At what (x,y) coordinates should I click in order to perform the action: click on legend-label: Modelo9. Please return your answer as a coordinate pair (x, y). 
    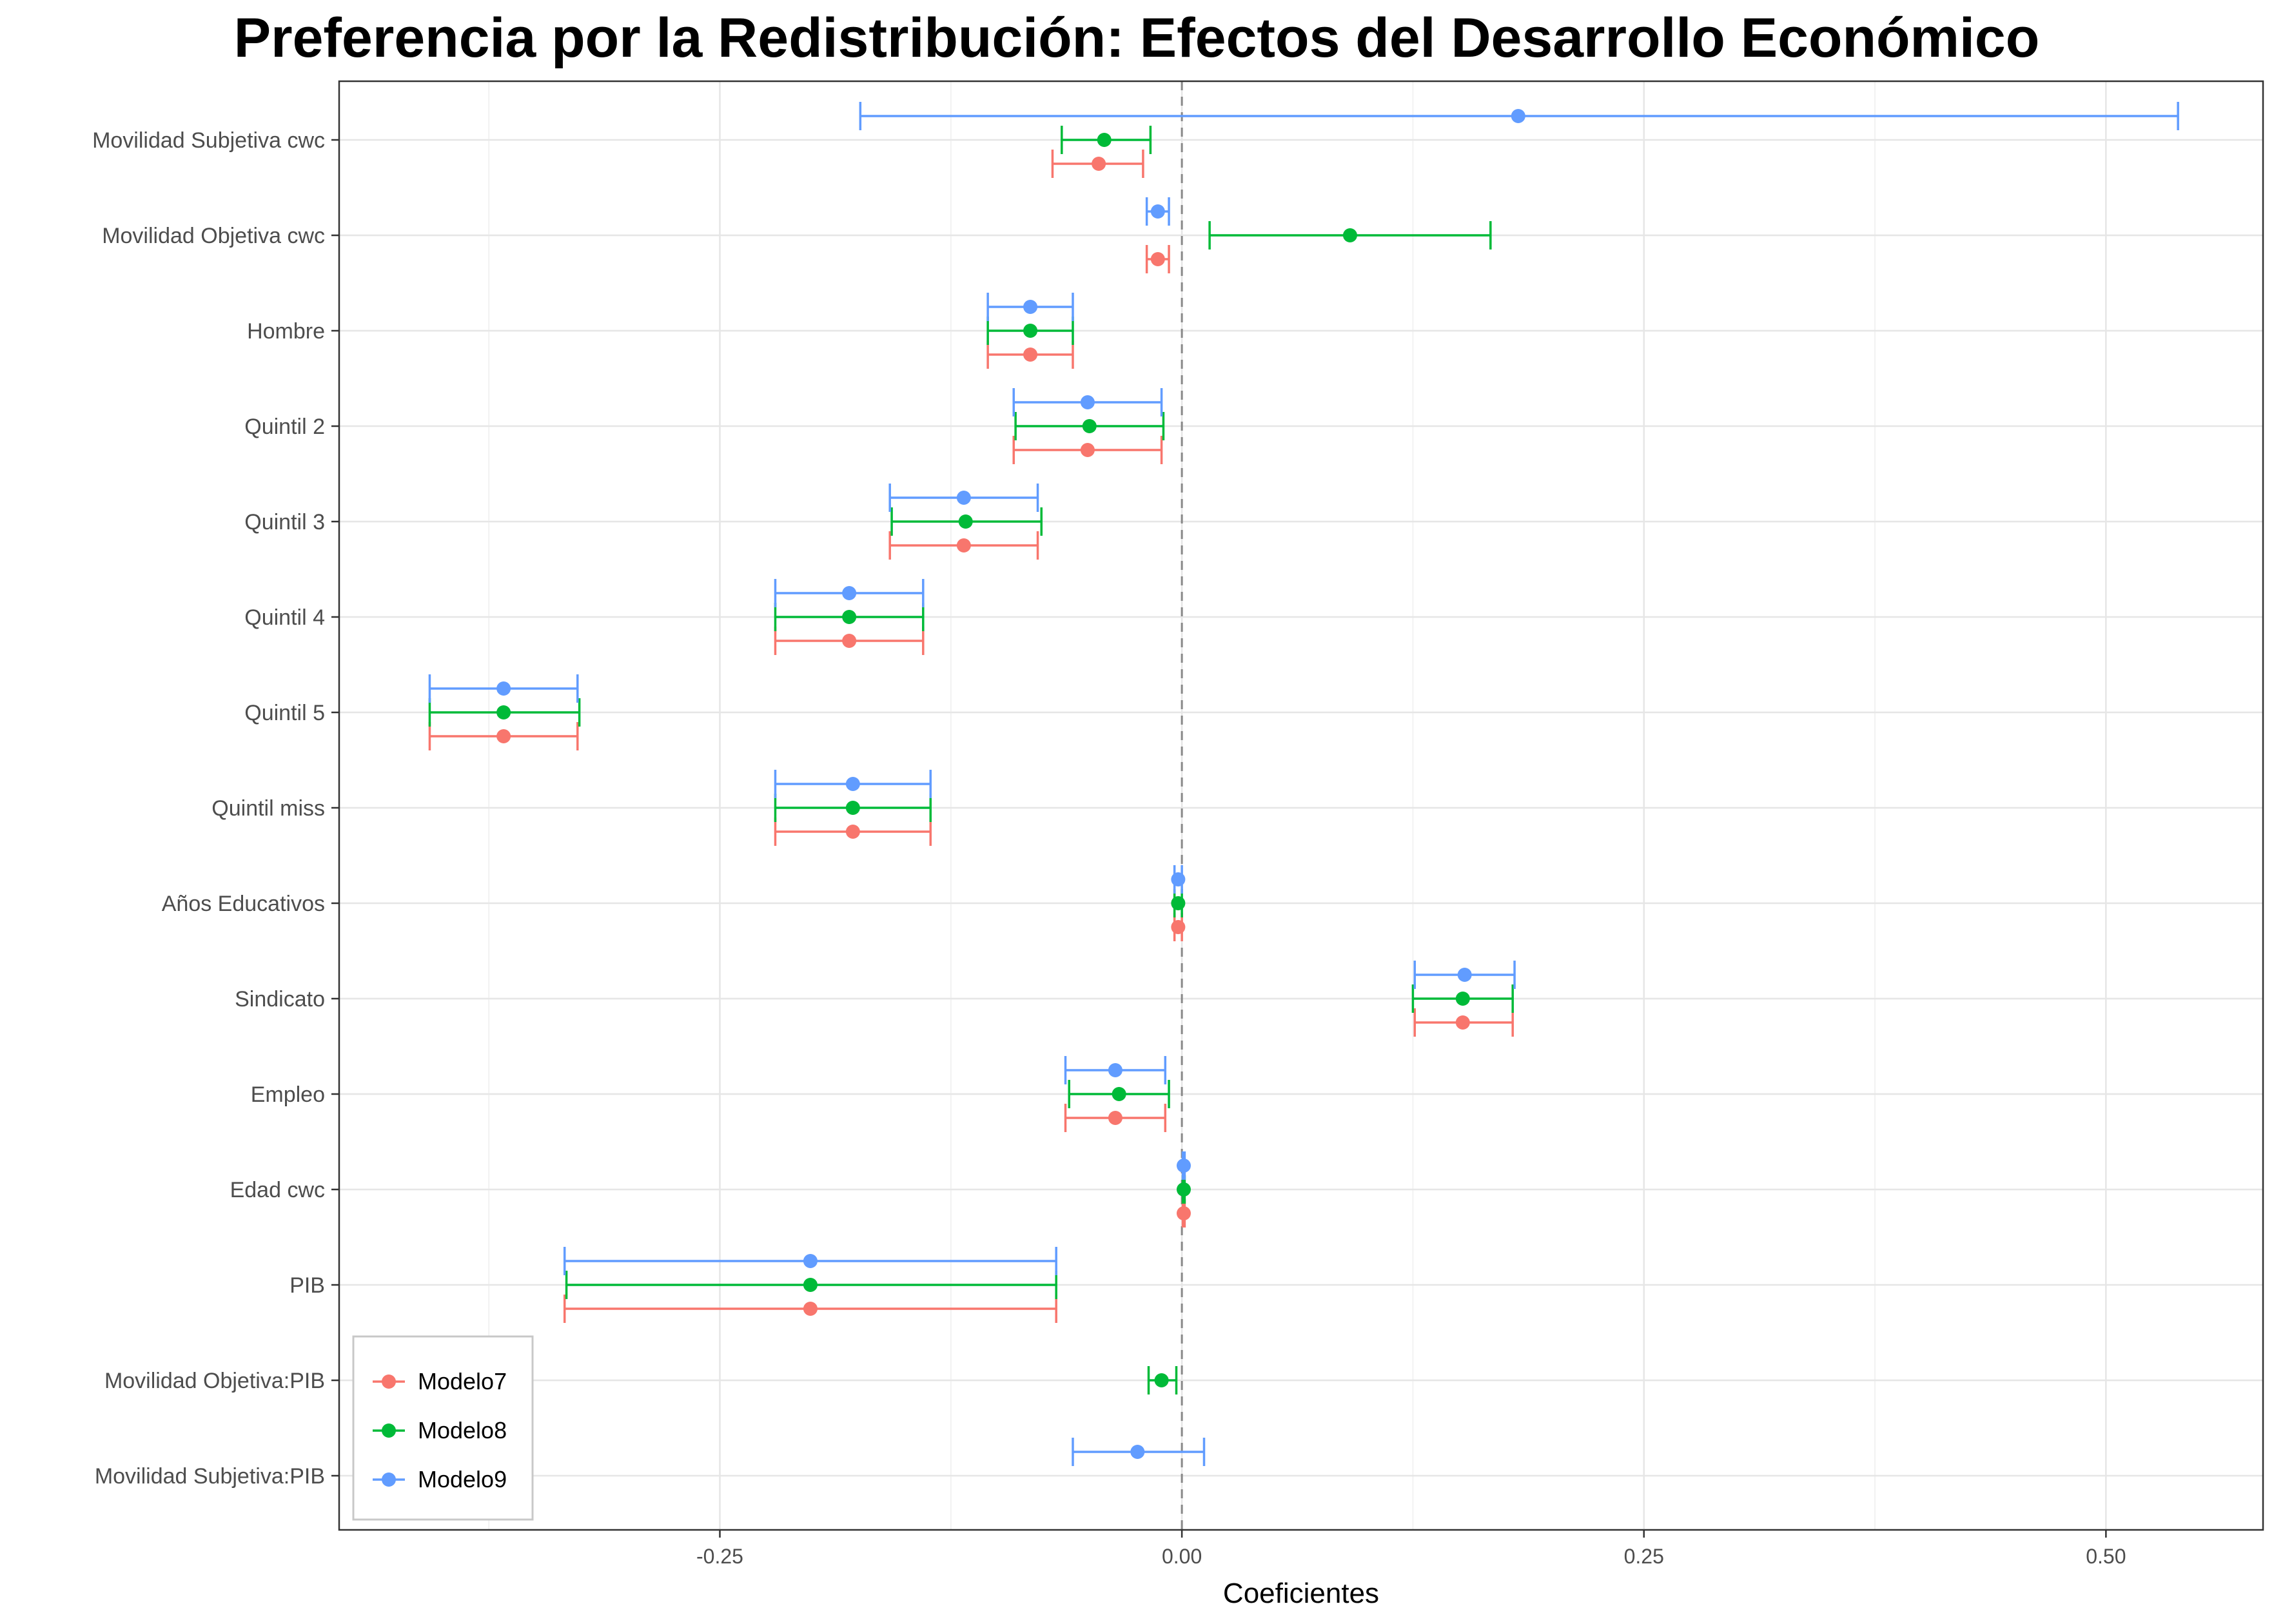
    Looking at the image, I should click on (462, 1479).